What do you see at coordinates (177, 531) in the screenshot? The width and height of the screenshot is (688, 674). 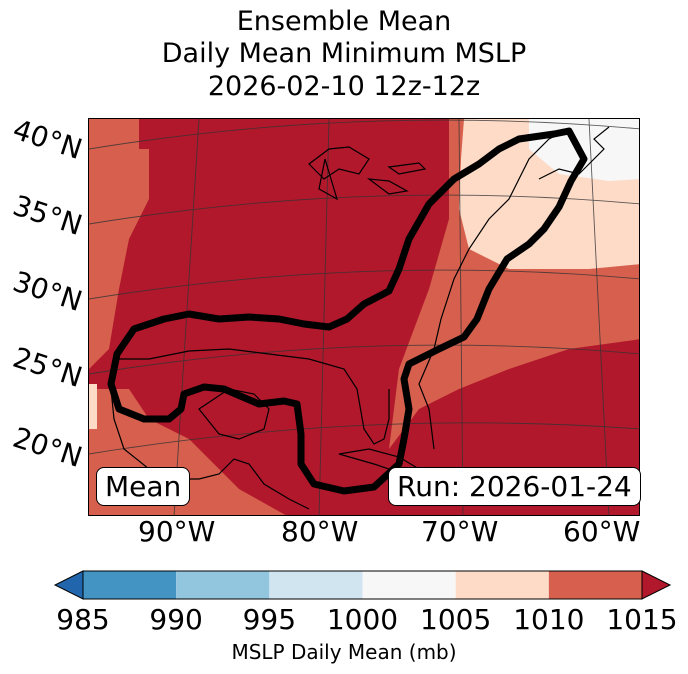 I see `lon-label-90w: 90°W` at bounding box center [177, 531].